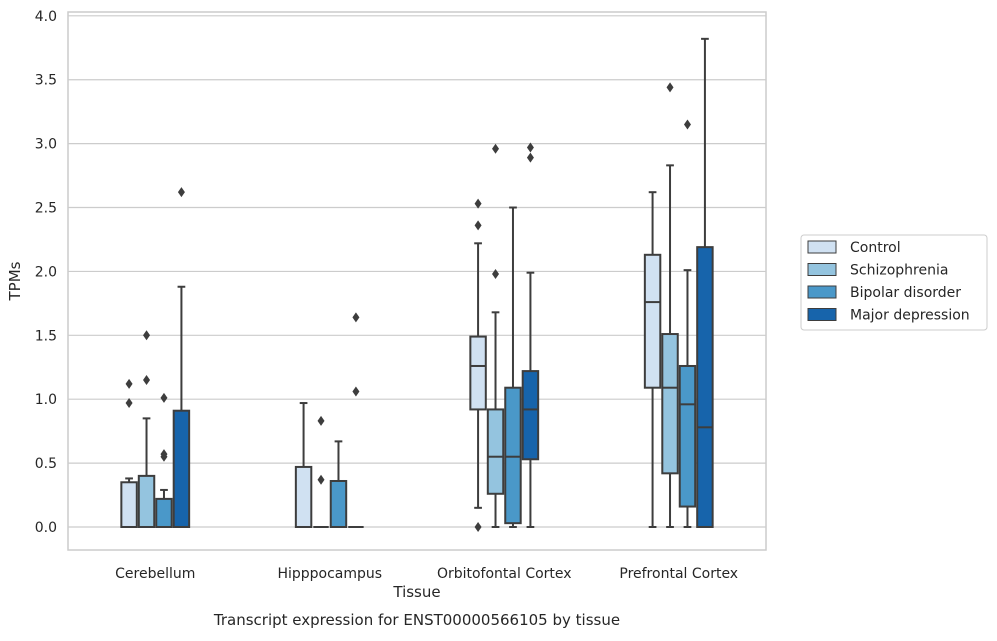 The width and height of the screenshot is (997, 641). Describe the element at coordinates (46, 528) in the screenshot. I see `y-tick-label: 0.0` at that location.